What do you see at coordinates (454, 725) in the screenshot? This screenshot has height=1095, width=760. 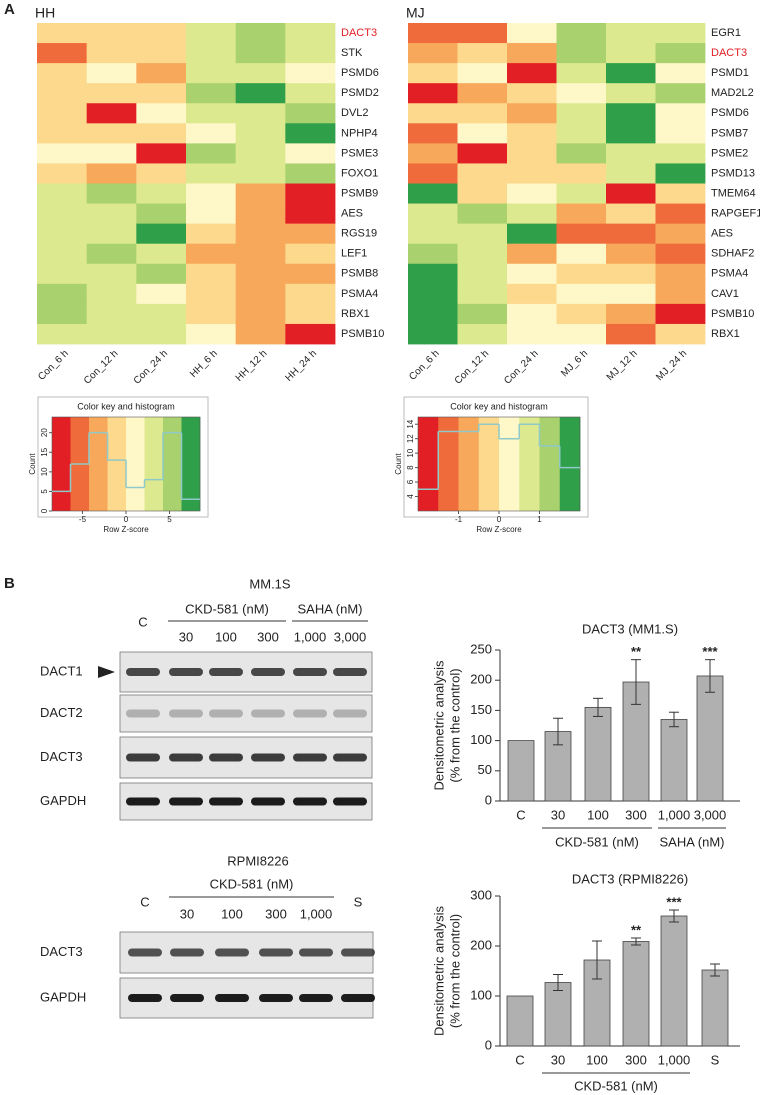 I see `y-axis-label: (% from the control)` at bounding box center [454, 725].